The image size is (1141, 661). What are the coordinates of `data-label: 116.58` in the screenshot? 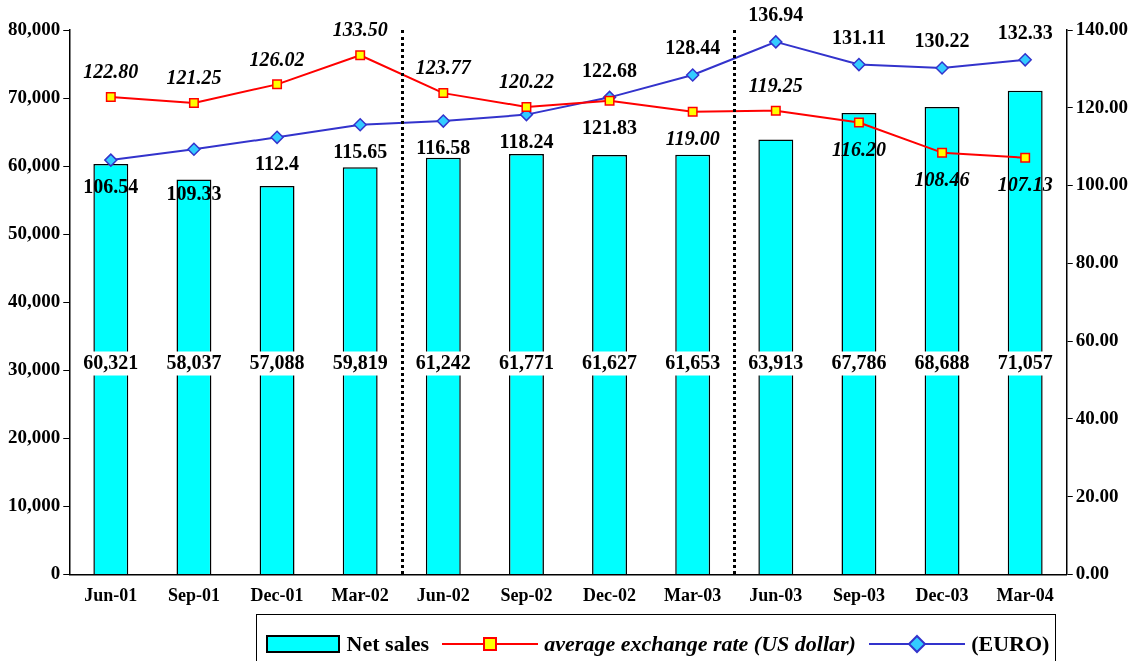 It's located at (443, 147).